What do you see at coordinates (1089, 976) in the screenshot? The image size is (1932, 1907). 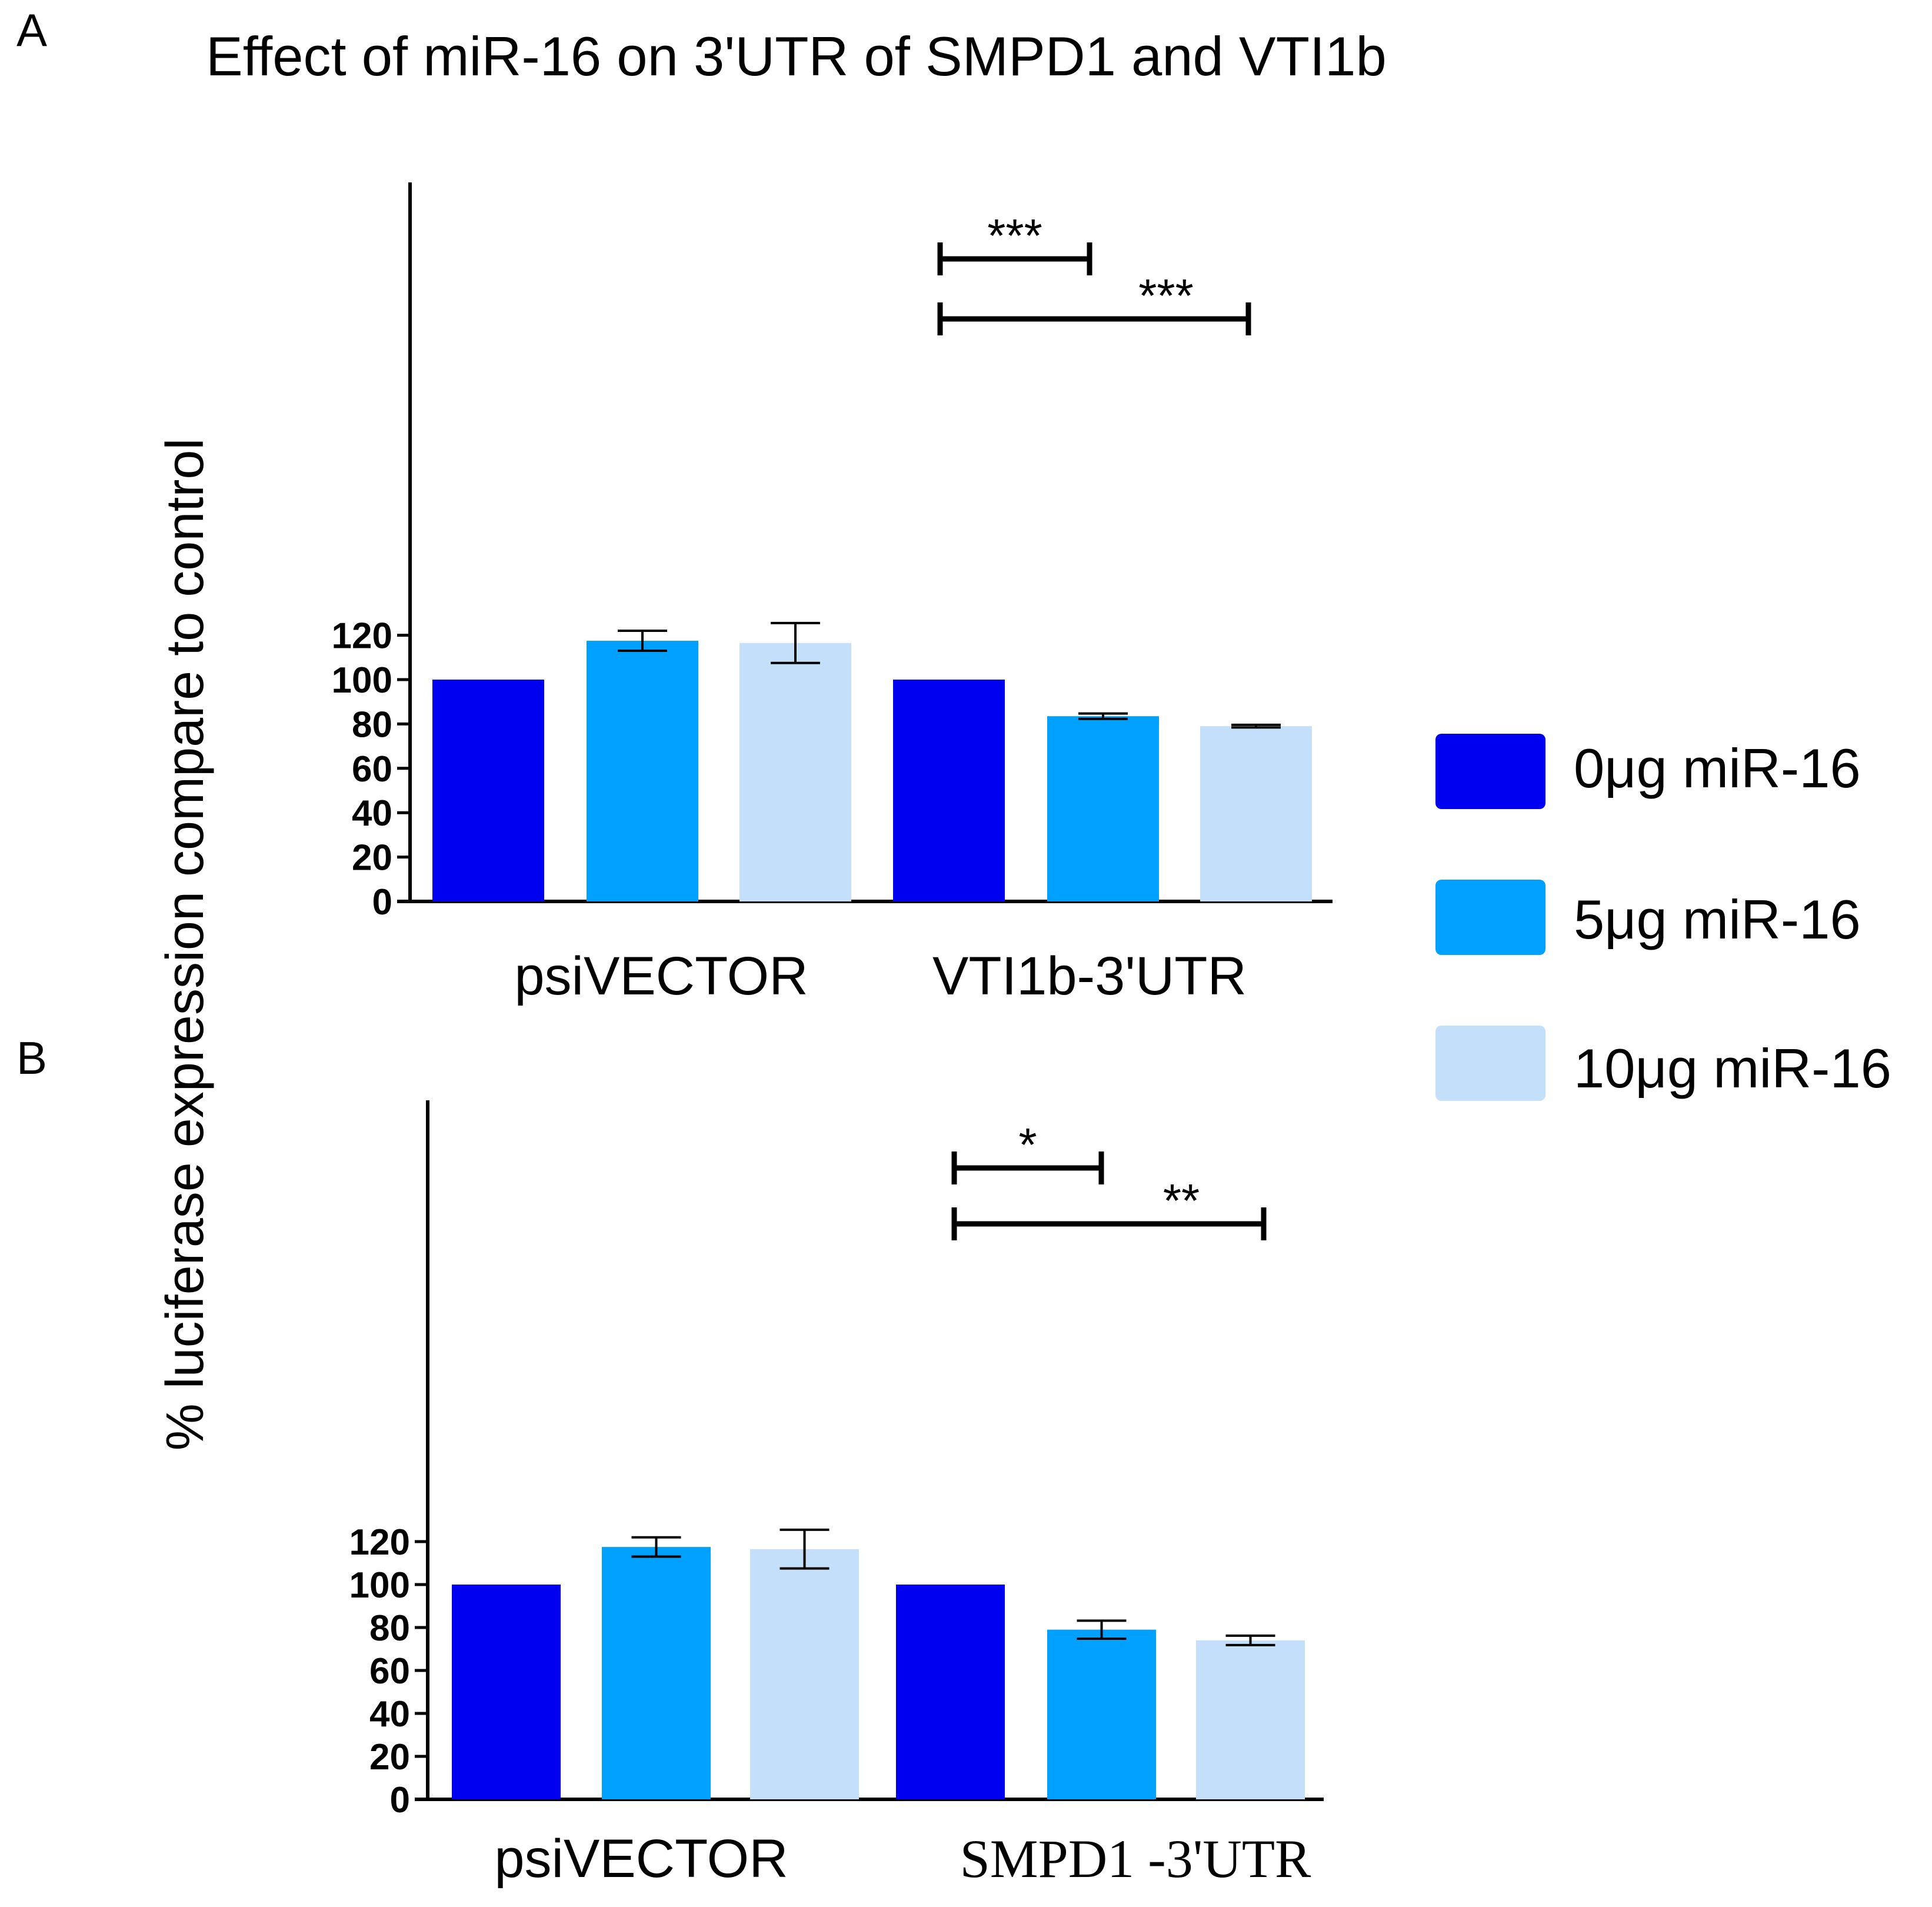 I see `category-label: VTI1b-3'UTR` at bounding box center [1089, 976].